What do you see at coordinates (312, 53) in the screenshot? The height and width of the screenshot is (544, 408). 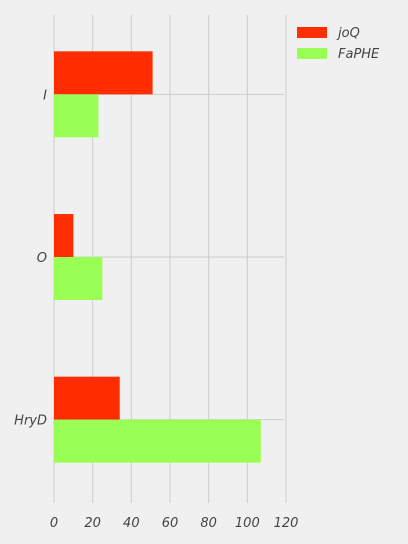 I see `legend-swatch-FaPHE` at bounding box center [312, 53].